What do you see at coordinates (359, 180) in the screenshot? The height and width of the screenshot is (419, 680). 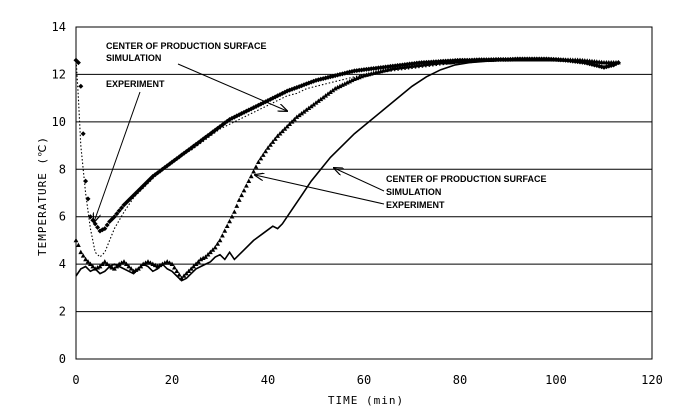 I see `arrow-bottom-simulation` at bounding box center [359, 180].